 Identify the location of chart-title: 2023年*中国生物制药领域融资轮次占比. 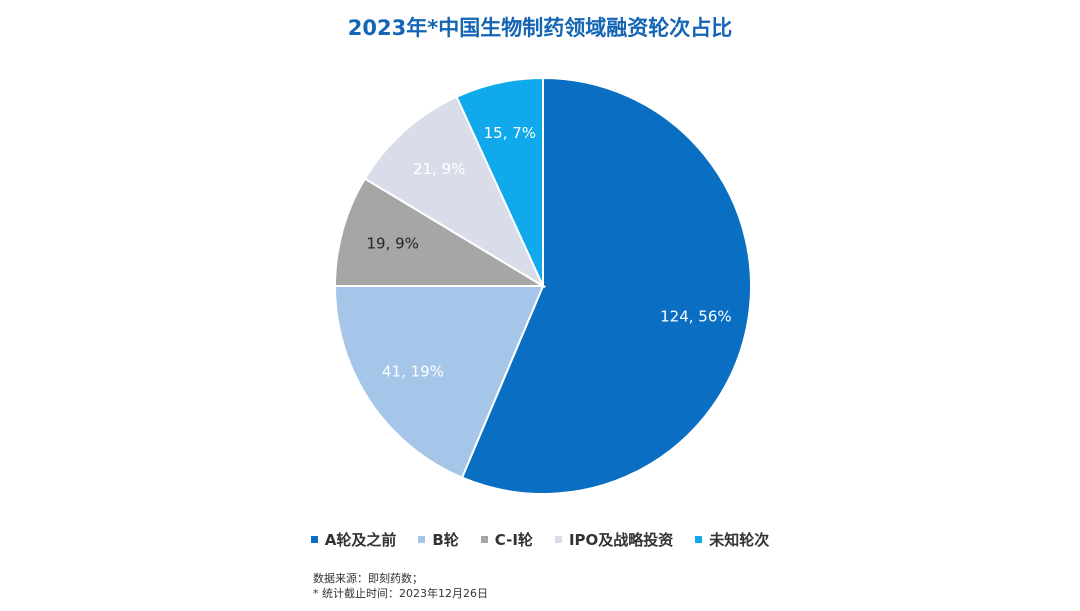
(540, 28).